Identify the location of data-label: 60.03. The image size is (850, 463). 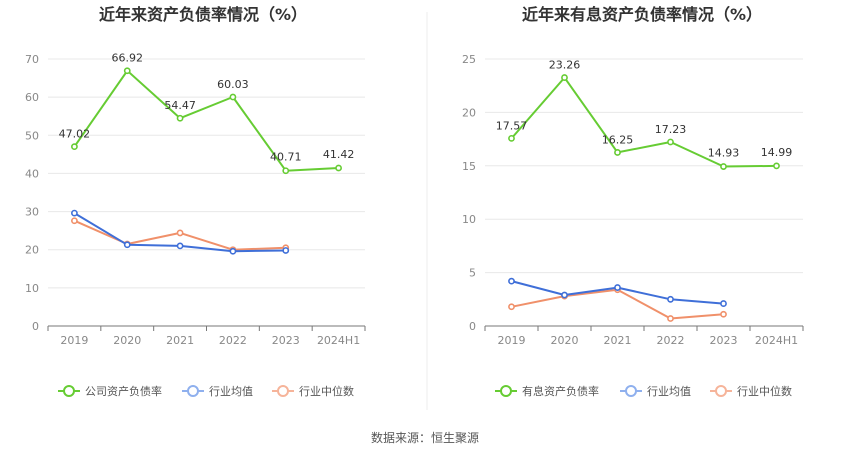
(233, 84).